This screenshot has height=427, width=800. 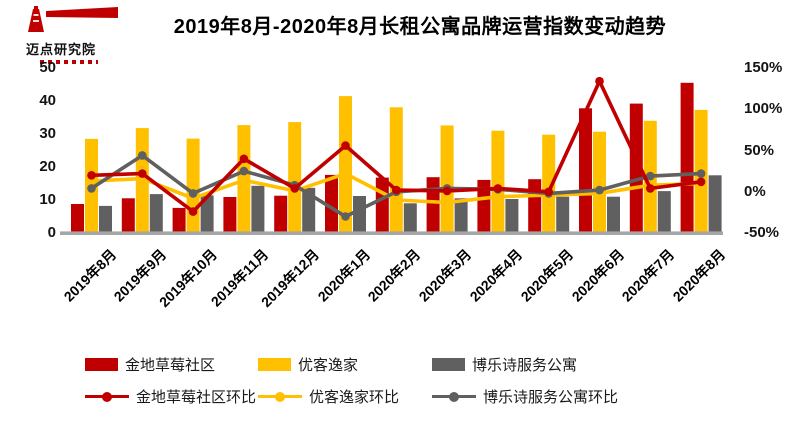 I want to click on point-博乐诗服务公寓环比-2020年6月, so click(x=599, y=190).